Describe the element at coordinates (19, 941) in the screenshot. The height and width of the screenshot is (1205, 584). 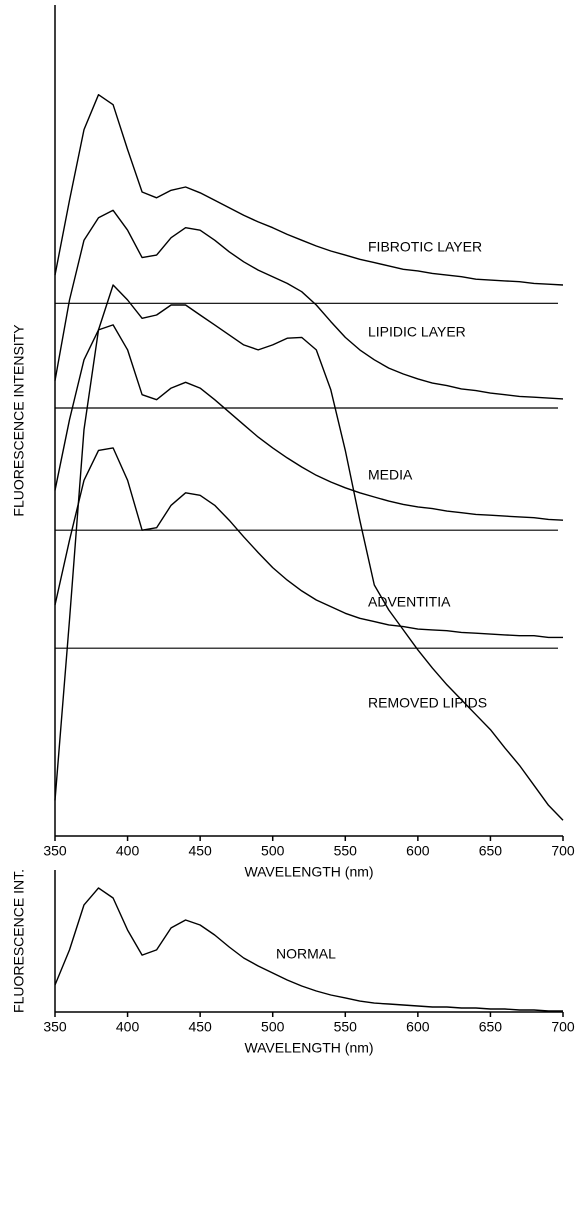
I see `y-axis-label: FLUORESCENCE INT.` at that location.